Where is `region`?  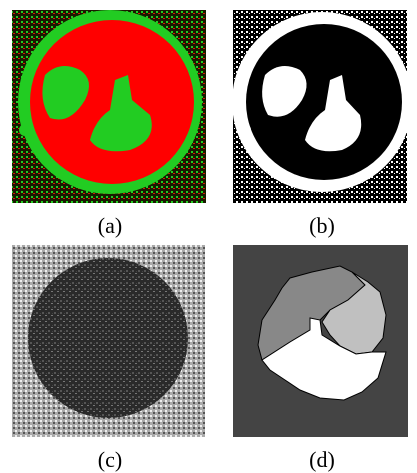 region is located at coordinates (324, 359).